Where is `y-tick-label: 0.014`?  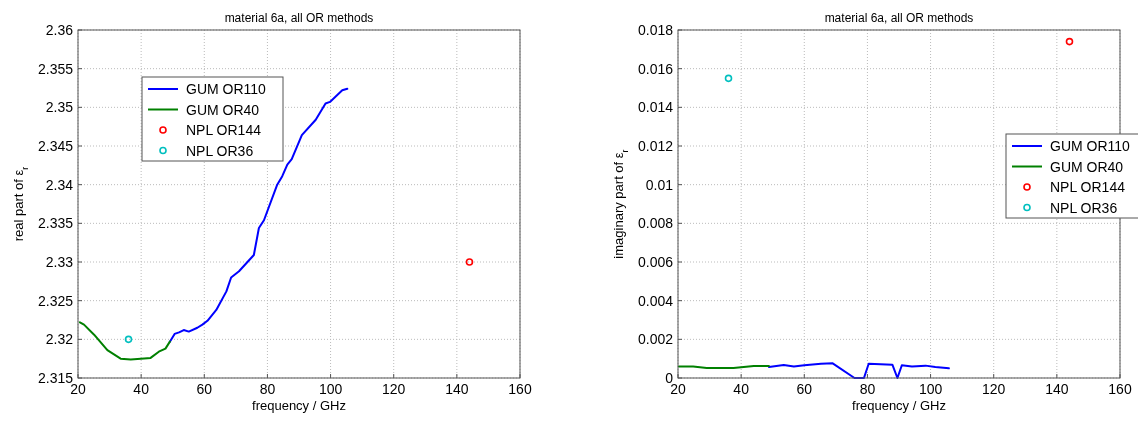 y-tick-label: 0.014 is located at coordinates (655, 107).